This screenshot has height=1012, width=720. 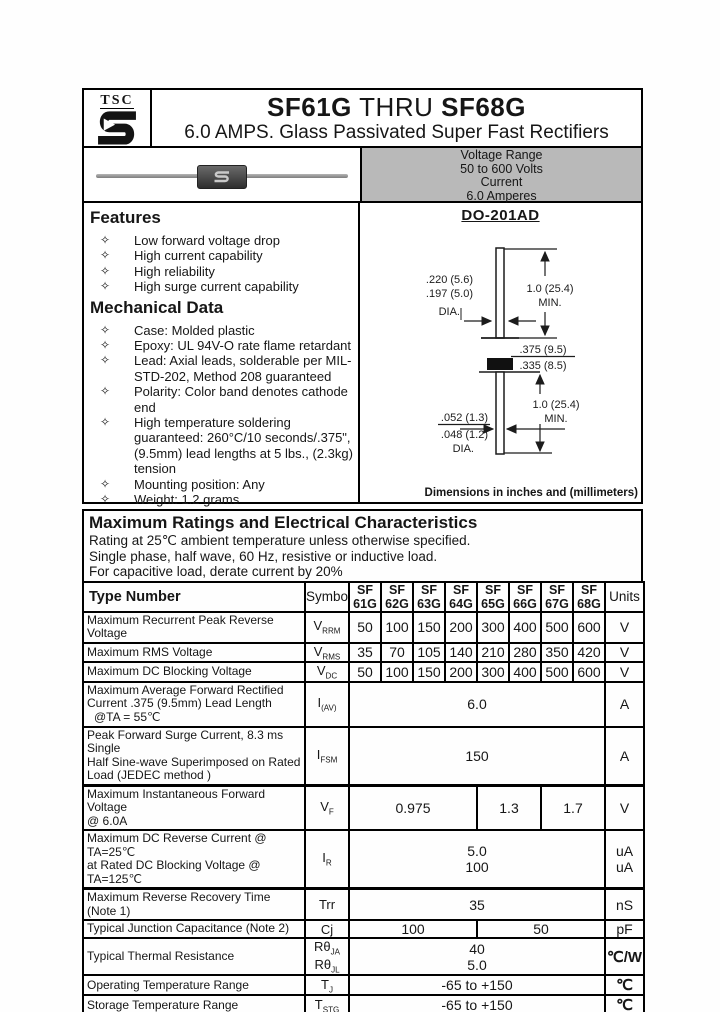 I want to click on row-symbol: VF, so click(x=327, y=807).